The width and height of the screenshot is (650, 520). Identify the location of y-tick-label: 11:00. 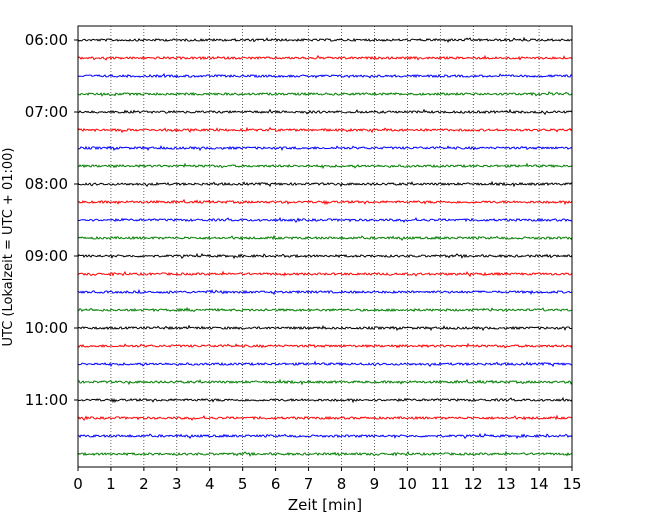
(46, 400).